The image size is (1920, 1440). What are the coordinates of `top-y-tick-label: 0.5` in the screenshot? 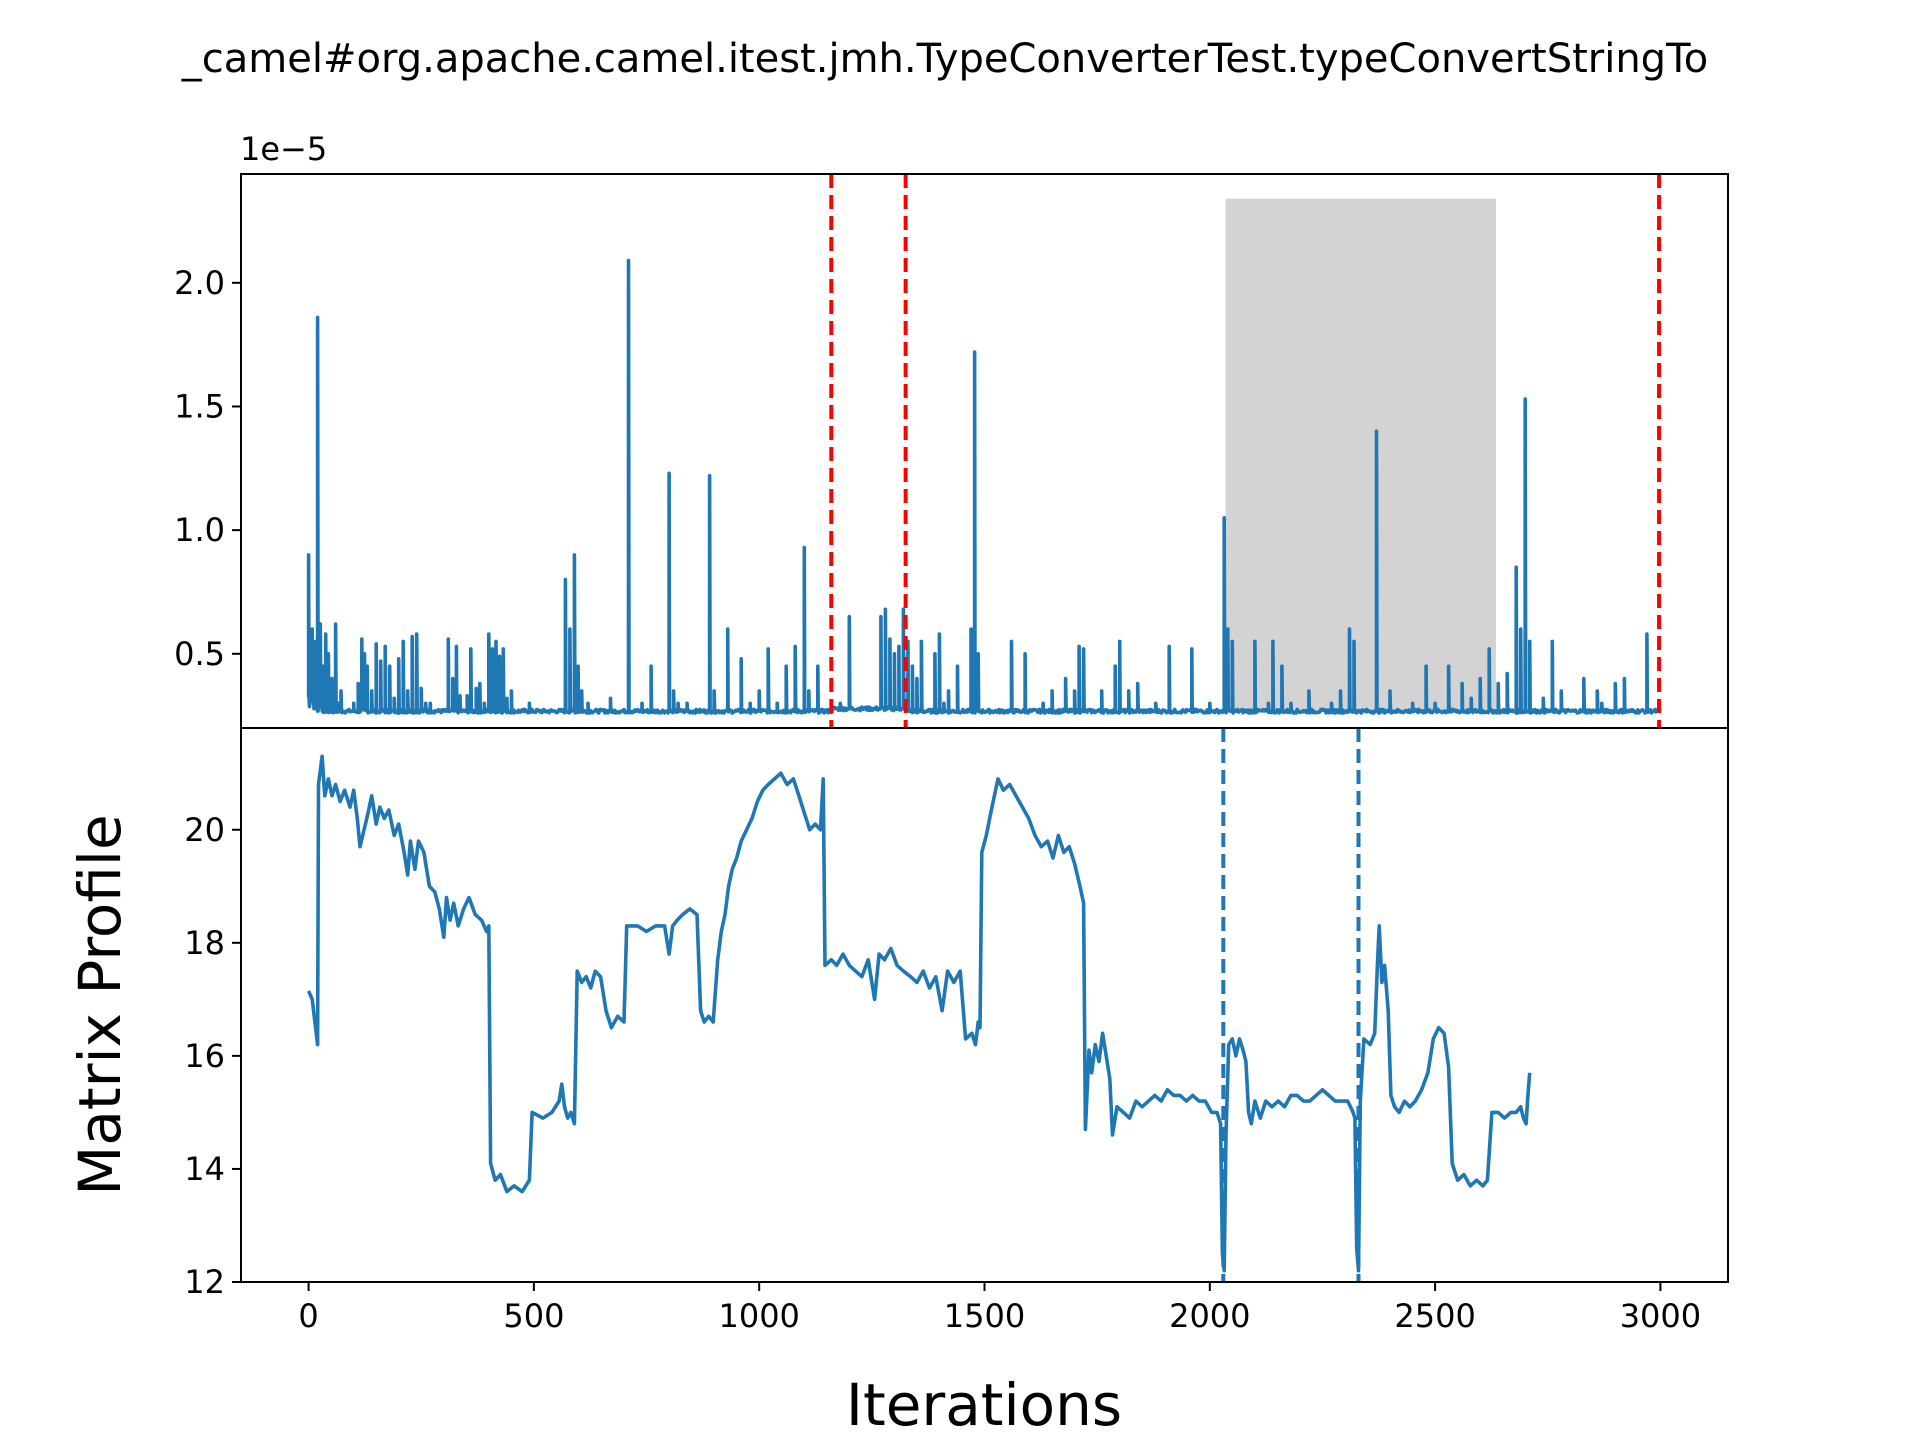 It's located at (199, 654).